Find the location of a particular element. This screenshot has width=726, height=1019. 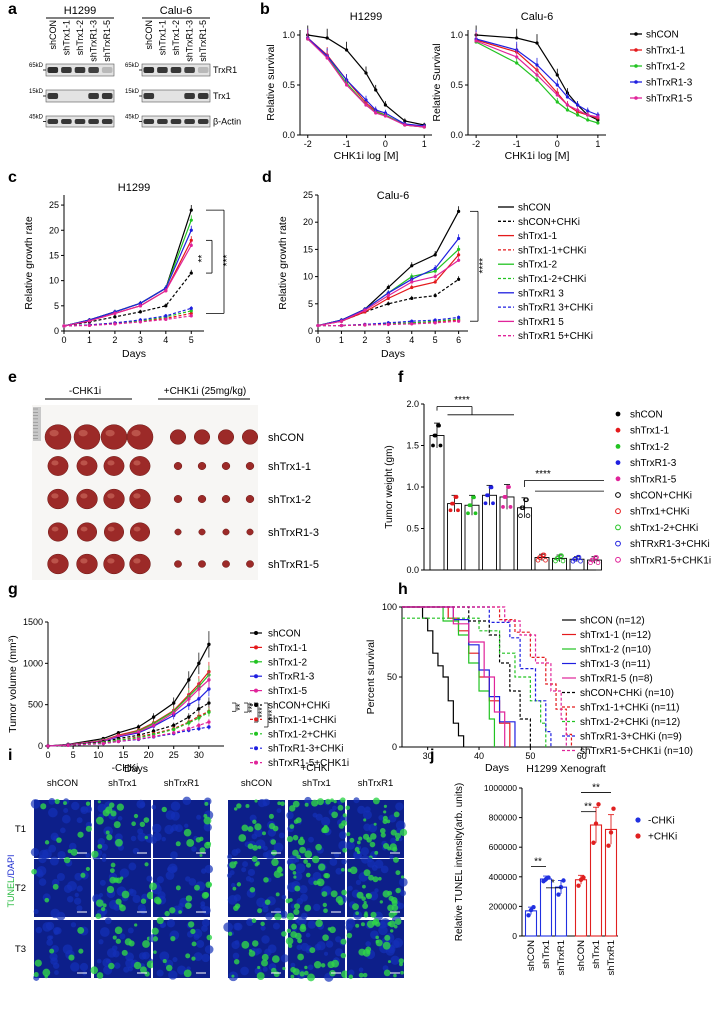

legend-entry: shTrxR1 3 is located at coordinates (541, 293).